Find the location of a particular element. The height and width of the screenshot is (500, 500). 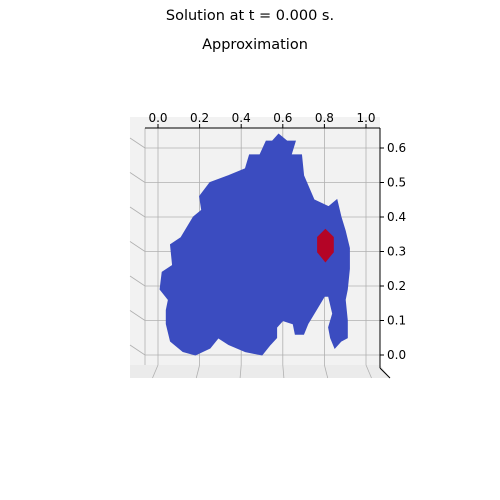

x-tick-label: 0.8 is located at coordinates (324, 118).